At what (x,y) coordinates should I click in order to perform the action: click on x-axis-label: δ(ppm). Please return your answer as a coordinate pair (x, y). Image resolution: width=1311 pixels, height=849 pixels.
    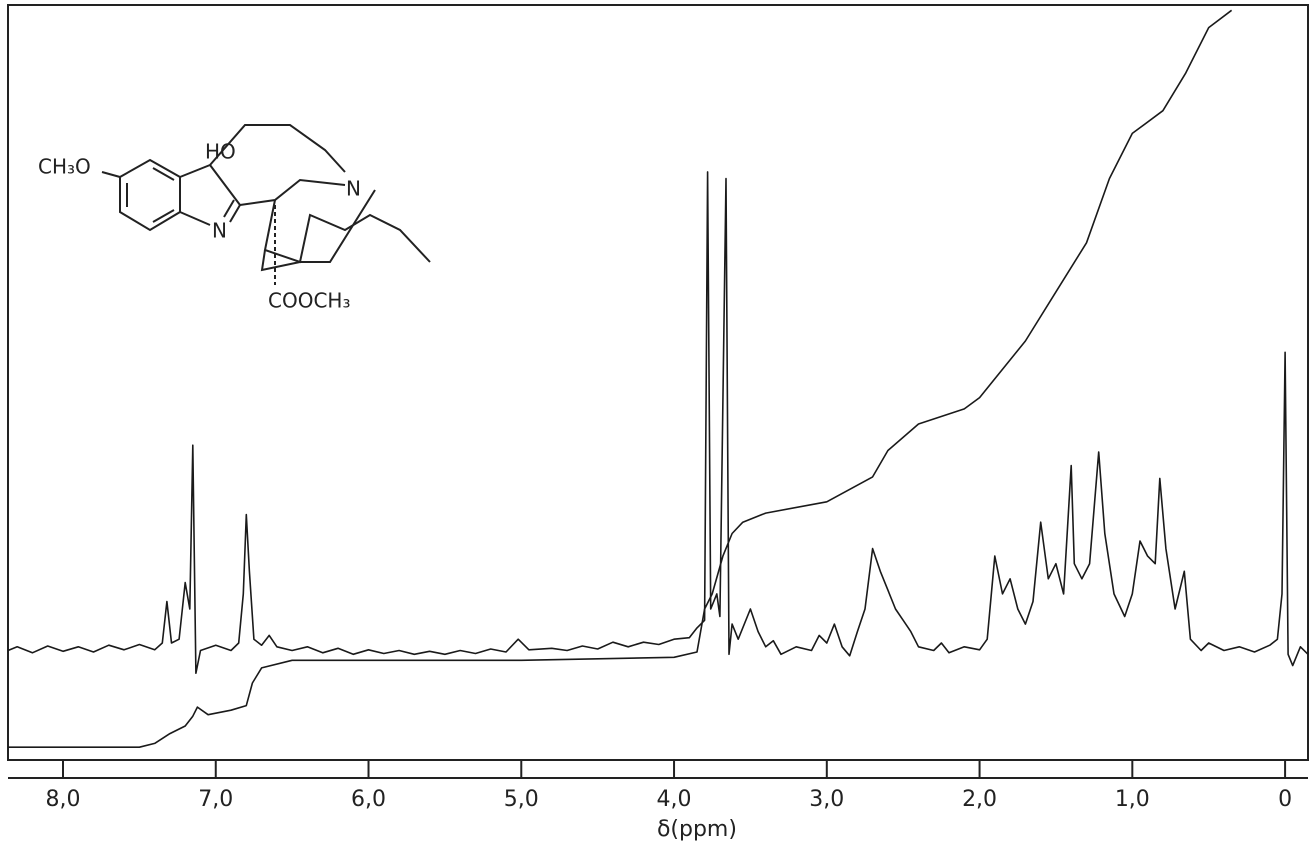
    Looking at the image, I should click on (697, 829).